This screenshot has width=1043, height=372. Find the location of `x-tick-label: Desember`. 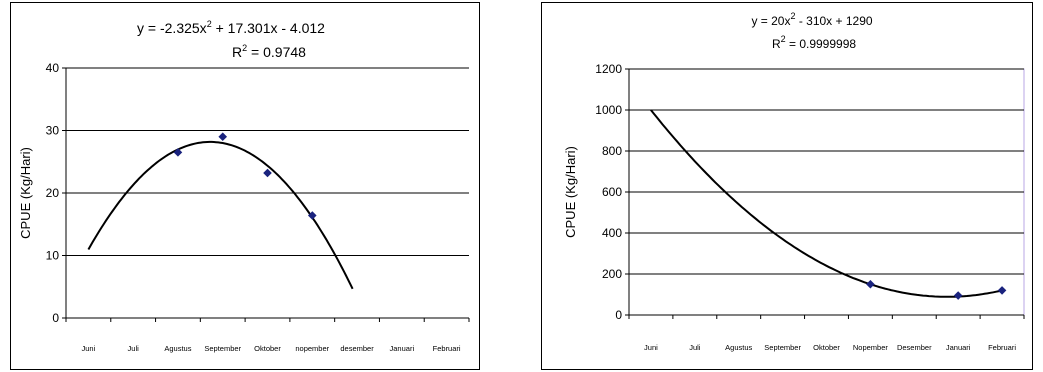

x-tick-label: Desember is located at coordinates (914, 347).